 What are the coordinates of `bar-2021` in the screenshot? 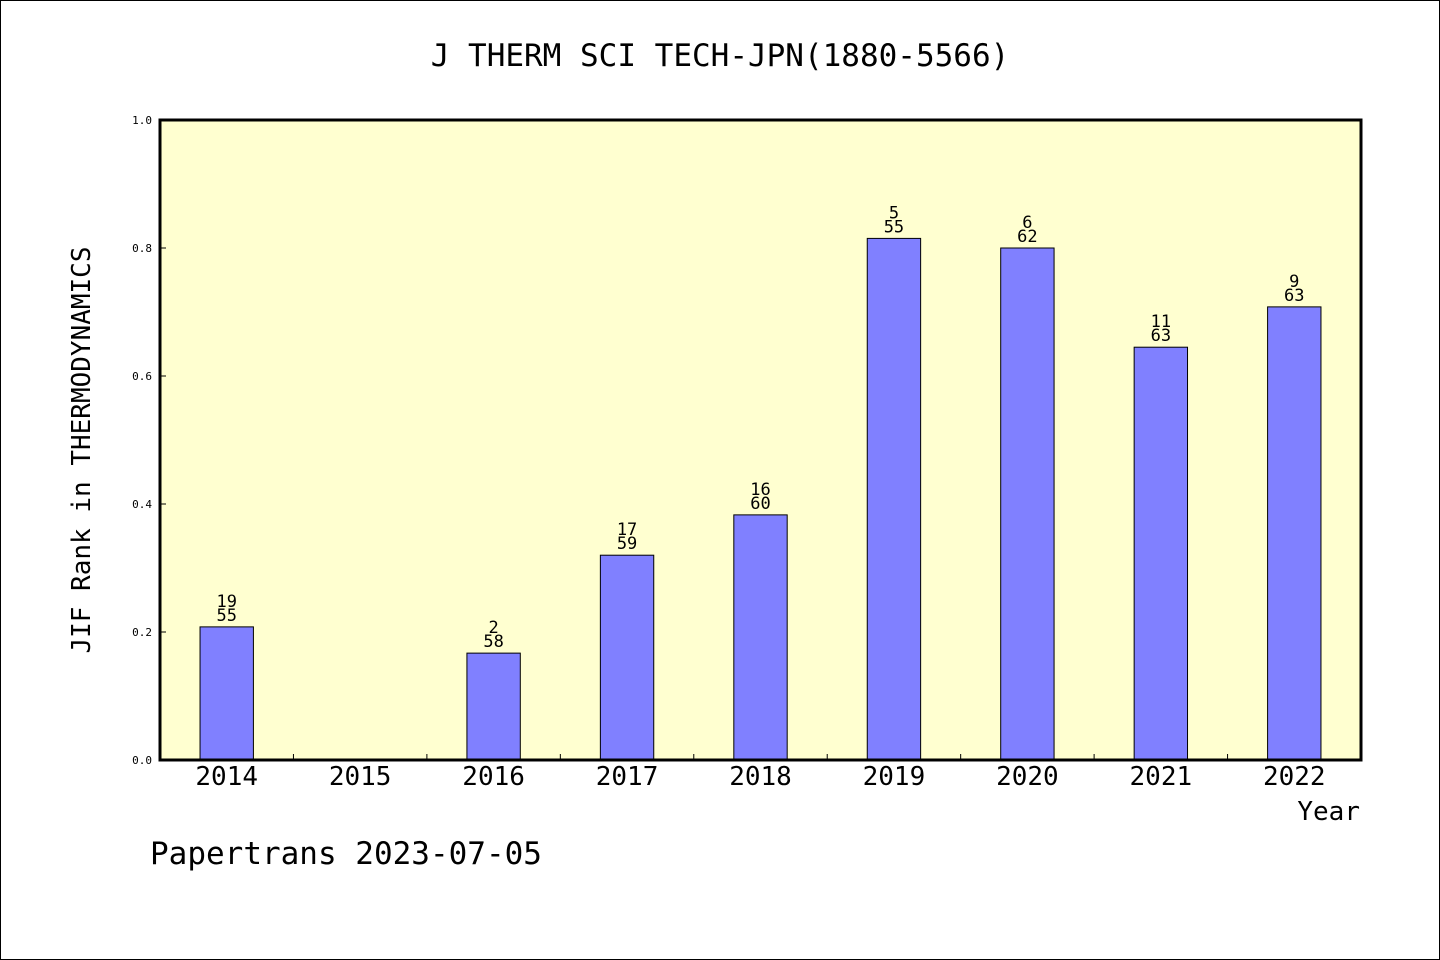 It's located at (1161, 553).